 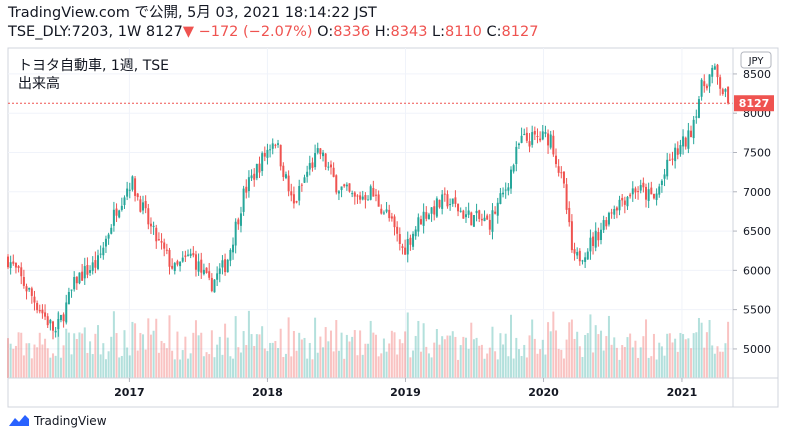 I want to click on currency-badge: JPY, so click(x=756, y=60).